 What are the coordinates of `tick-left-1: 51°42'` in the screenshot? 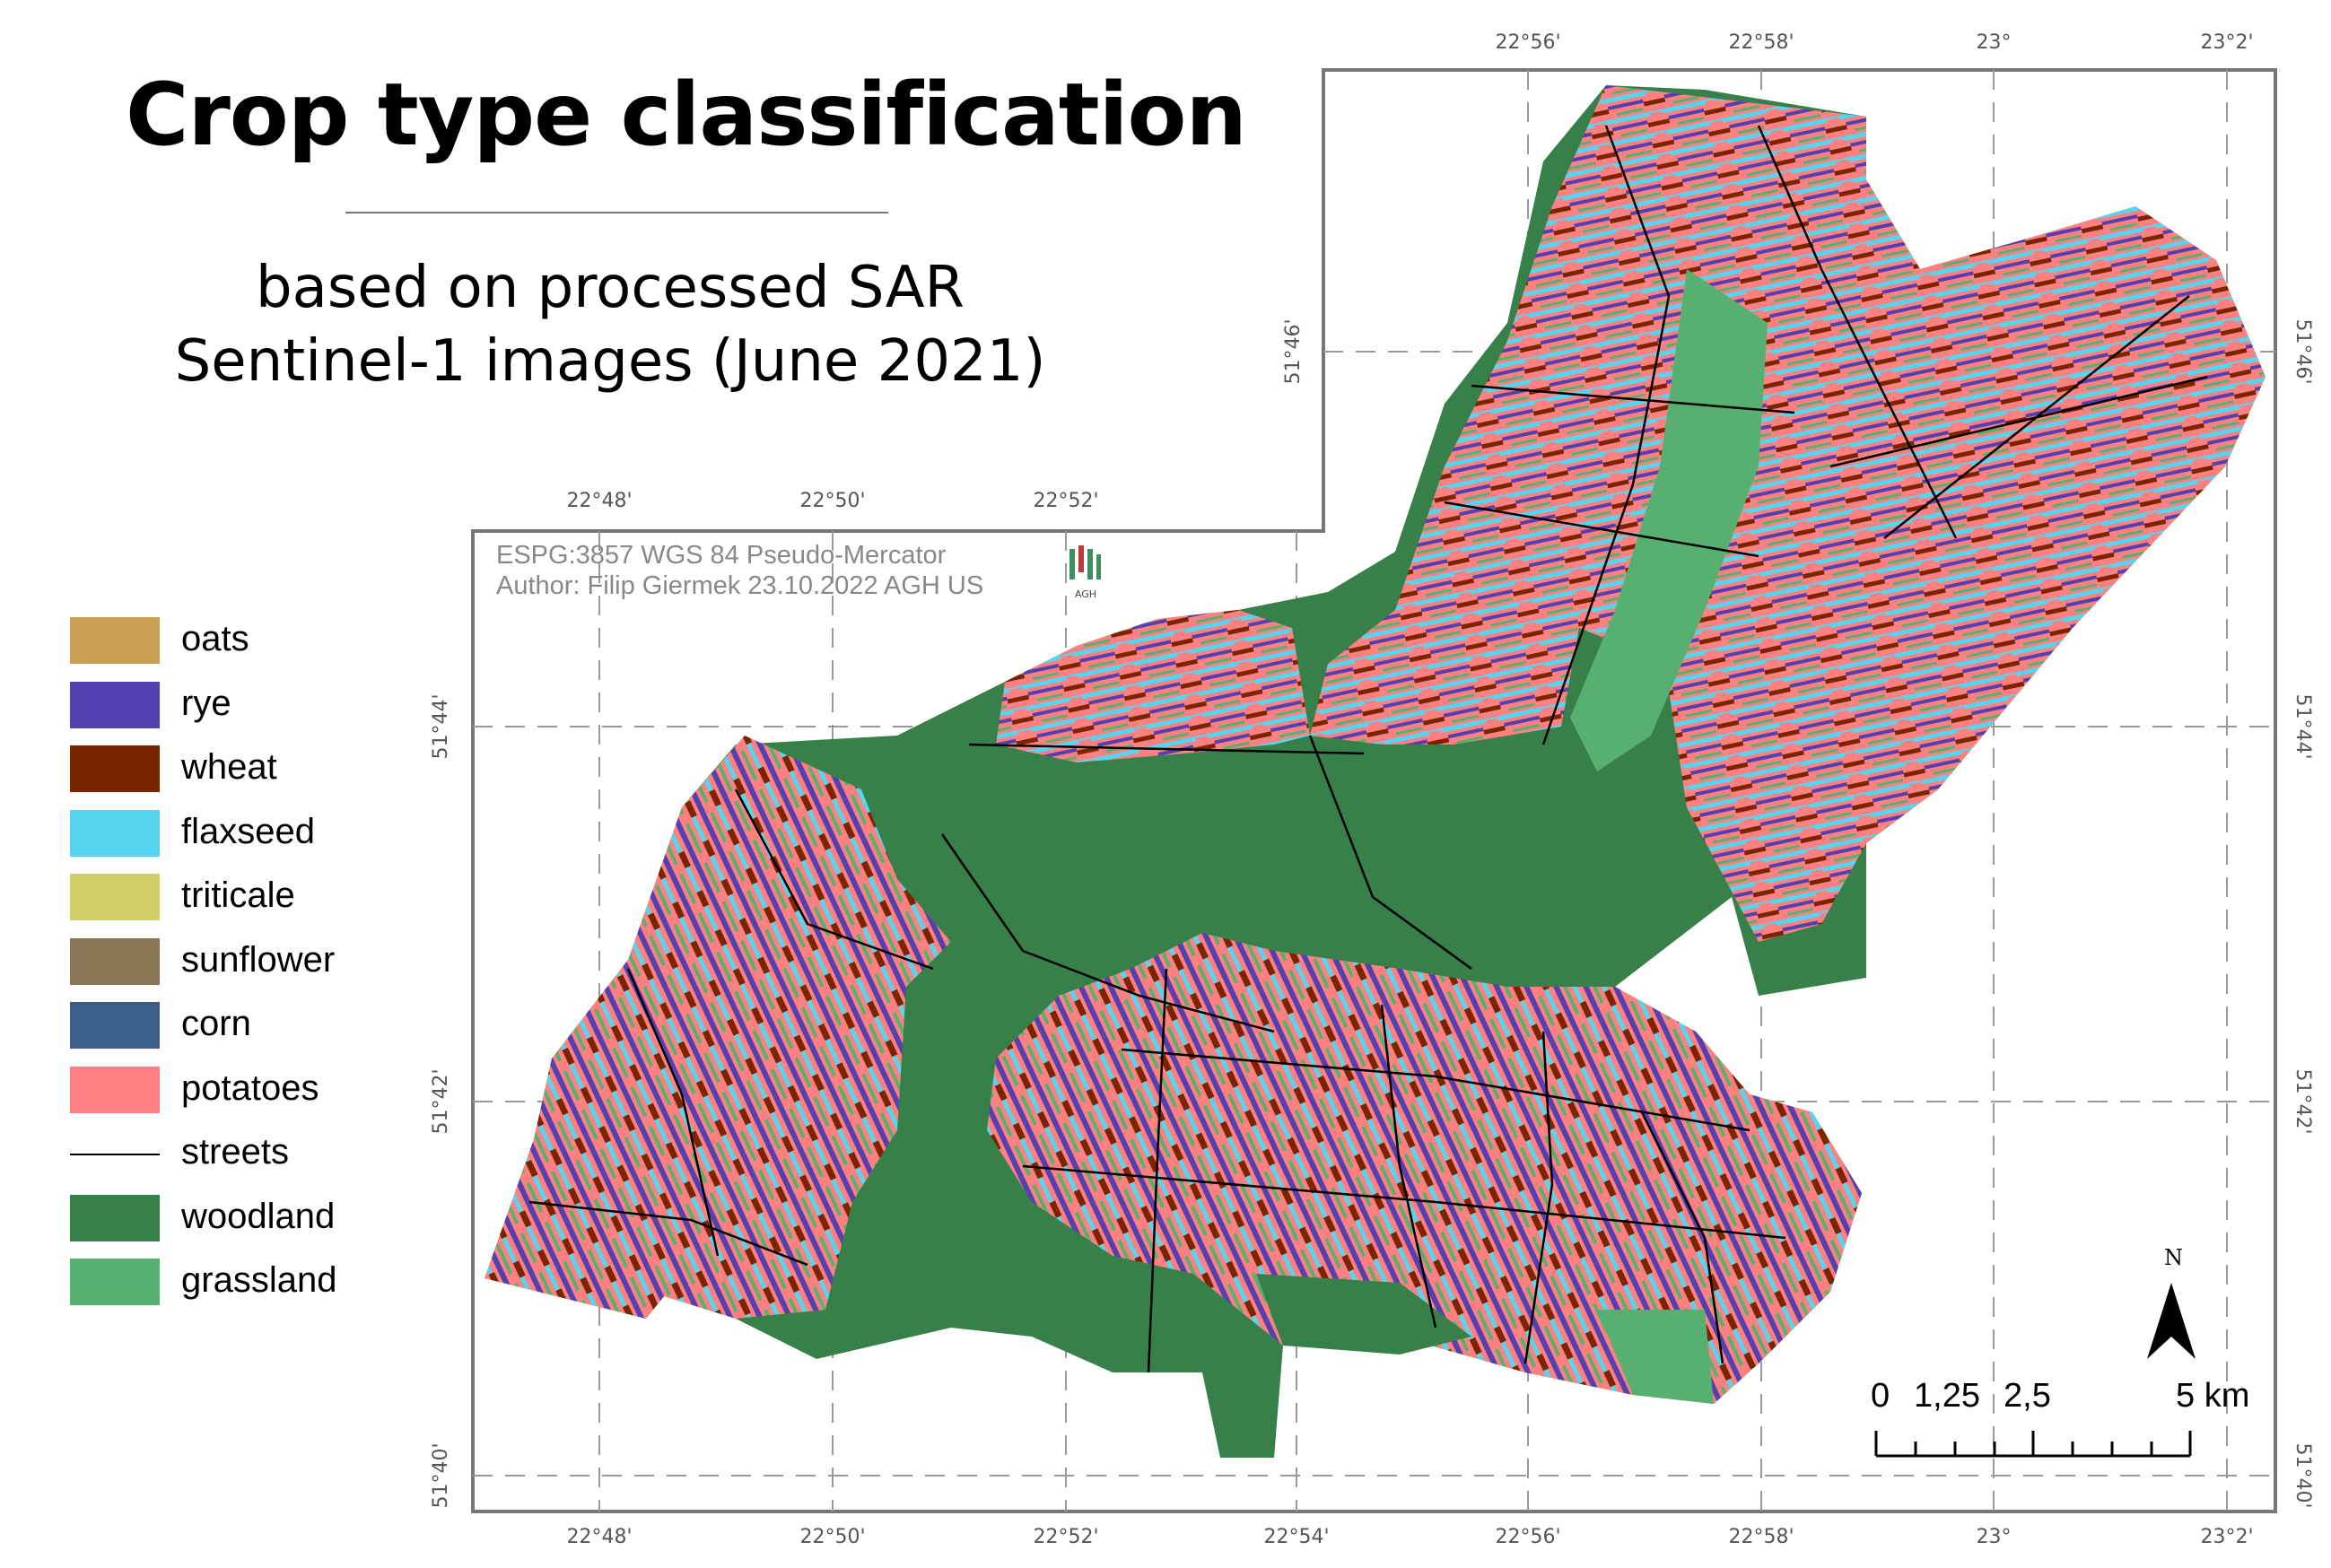 It's located at (441, 1101).